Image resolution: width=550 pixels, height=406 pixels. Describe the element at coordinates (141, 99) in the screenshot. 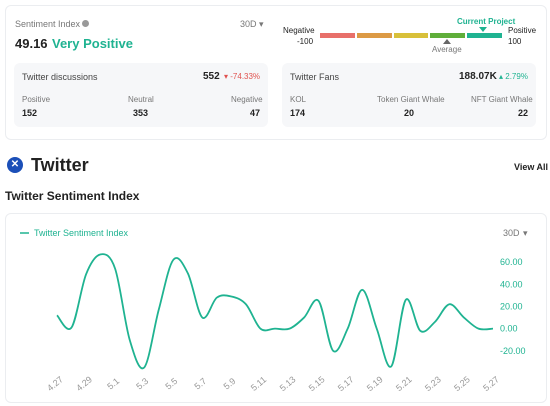

I see `item-label: Neutral` at that location.